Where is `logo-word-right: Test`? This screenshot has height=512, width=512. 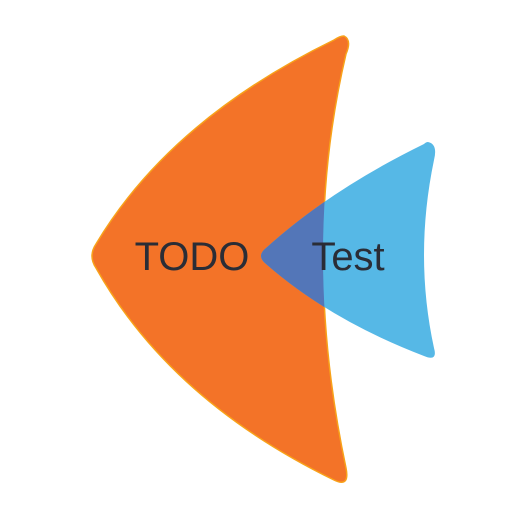 logo-word-right: Test is located at coordinates (347, 257).